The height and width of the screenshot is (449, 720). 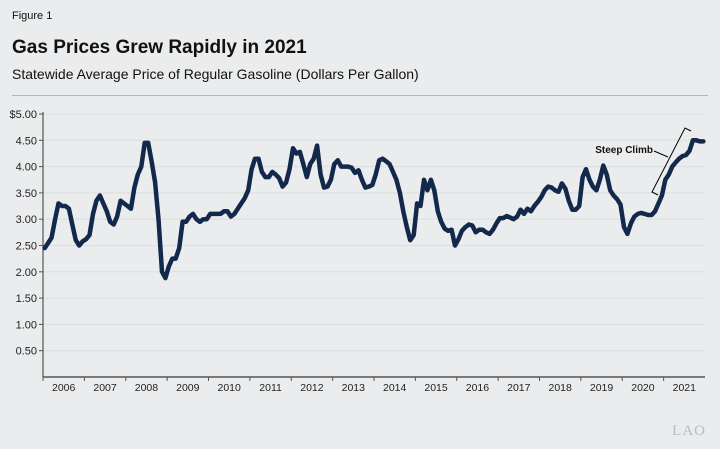 I want to click on figure-label: Figure 1, so click(x=32, y=16).